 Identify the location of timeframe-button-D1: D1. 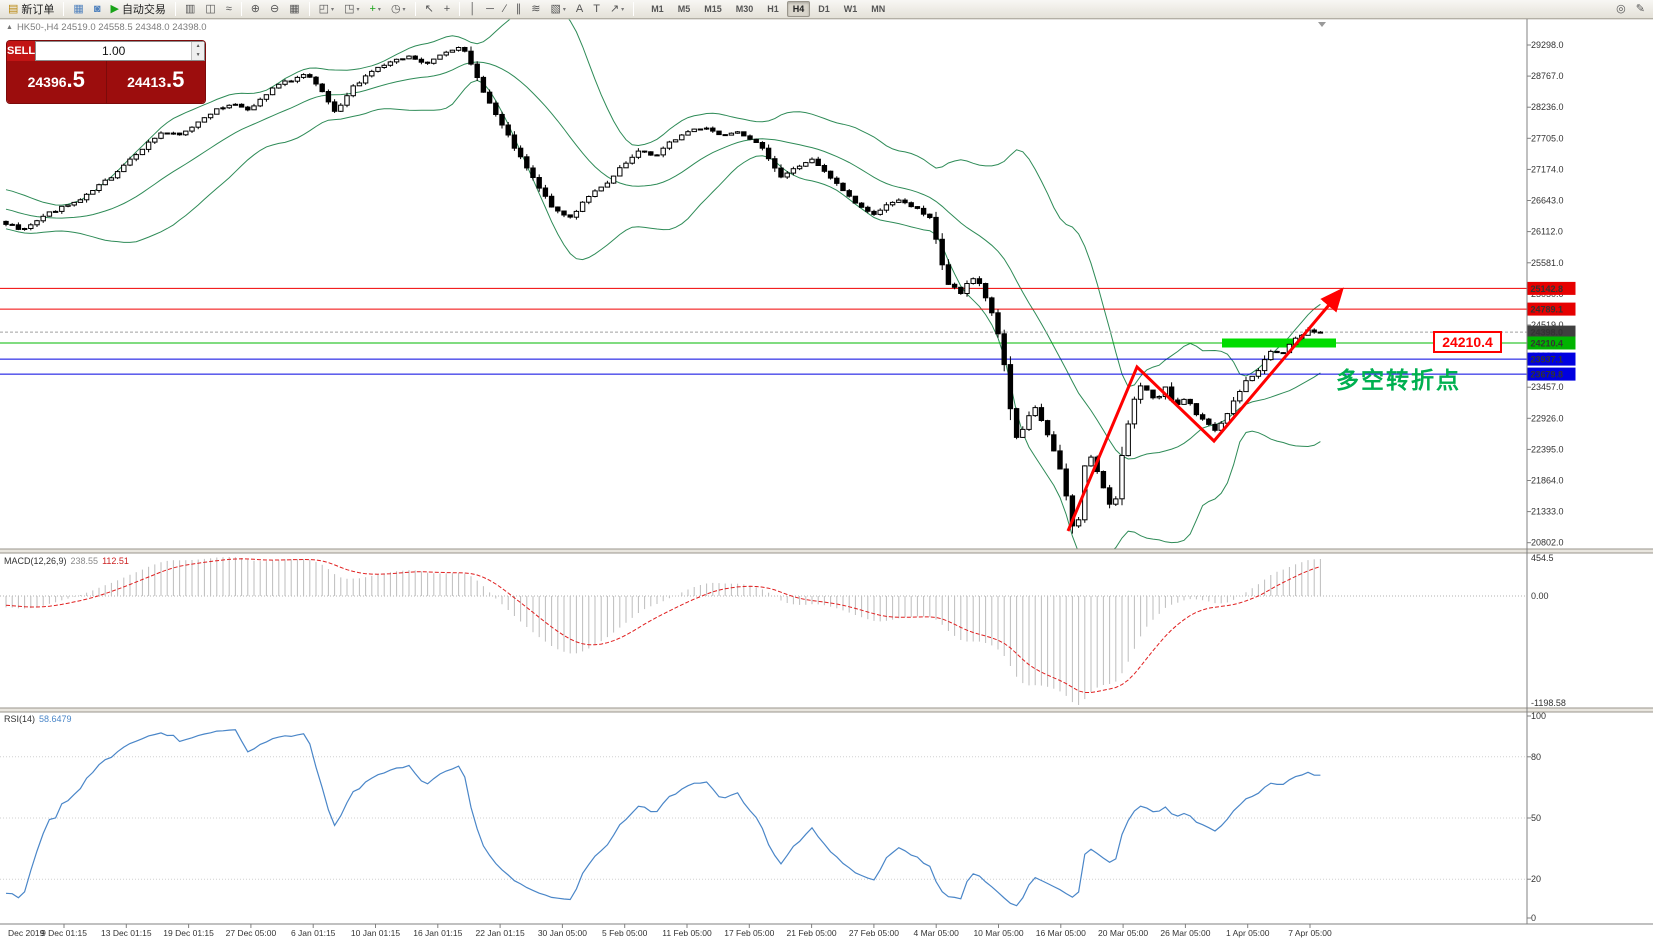
(824, 9).